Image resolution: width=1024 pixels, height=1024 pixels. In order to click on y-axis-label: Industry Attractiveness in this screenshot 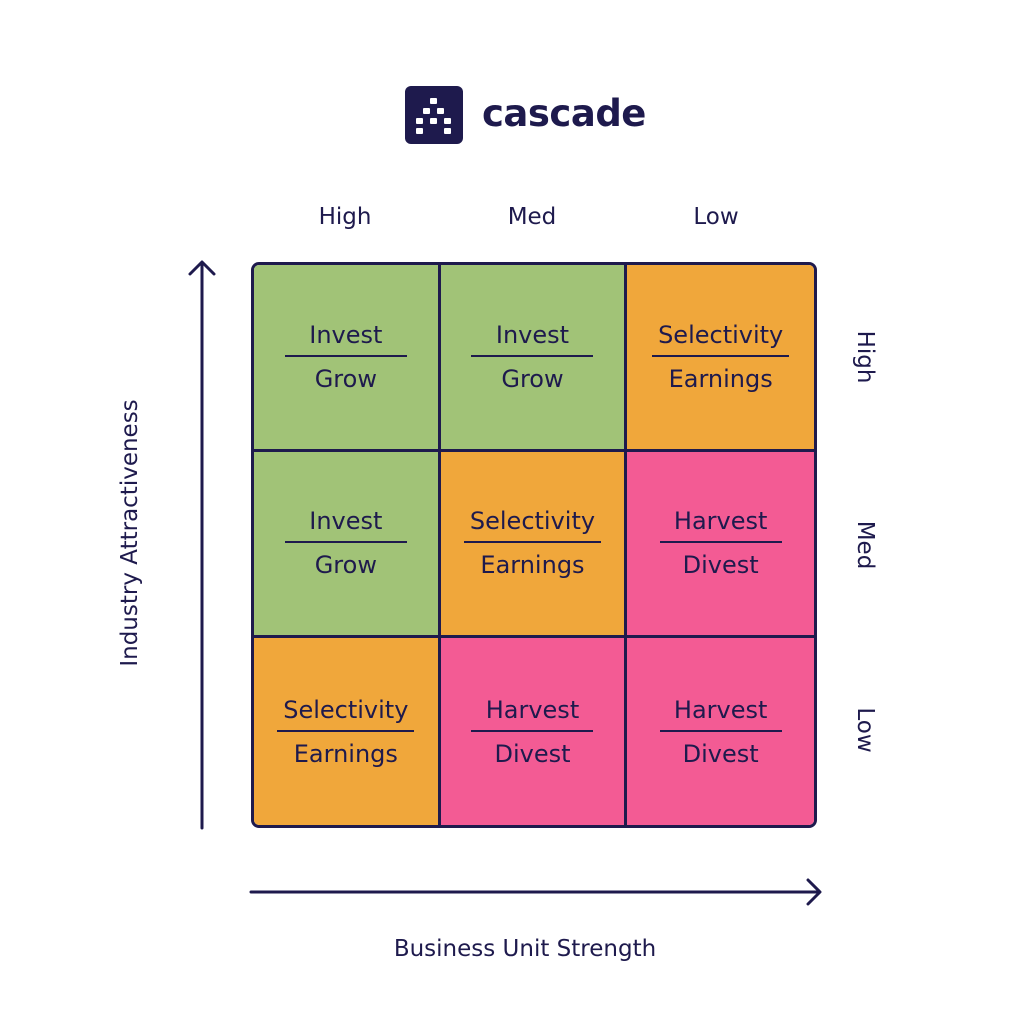, I will do `click(130, 533)`.